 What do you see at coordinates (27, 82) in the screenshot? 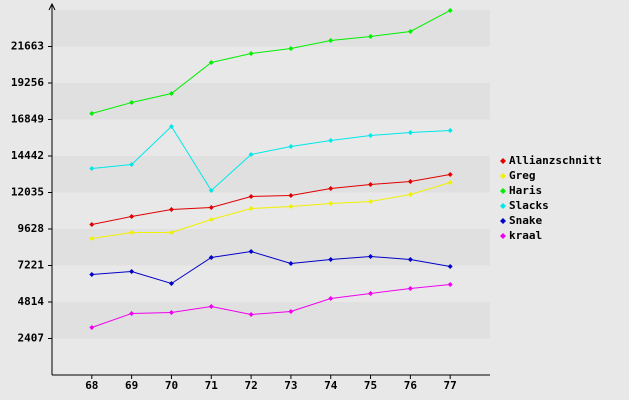
I see `y-tick-label: 19256` at bounding box center [27, 82].